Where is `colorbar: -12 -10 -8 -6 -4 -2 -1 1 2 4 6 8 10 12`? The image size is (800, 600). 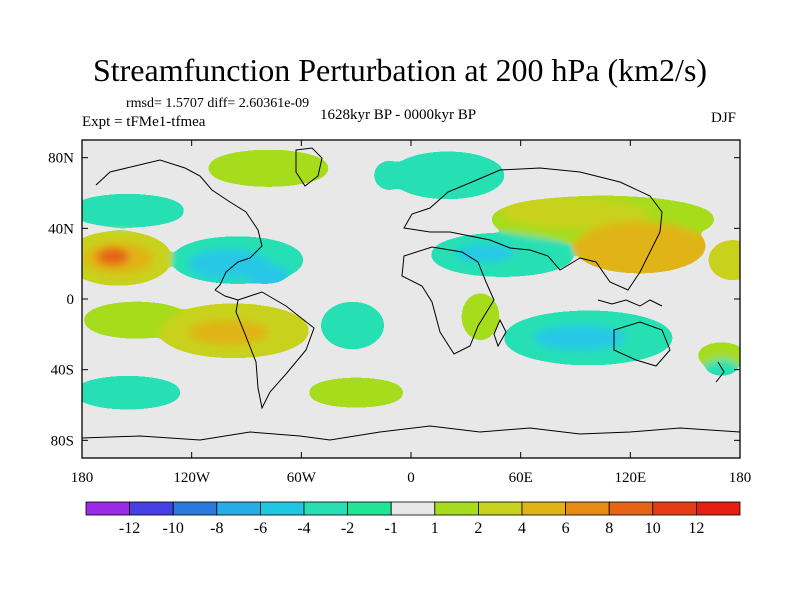 colorbar: -12 -10 -8 -6 -4 -2 -1 1 2 4 6 8 10 12 is located at coordinates (413, 519).